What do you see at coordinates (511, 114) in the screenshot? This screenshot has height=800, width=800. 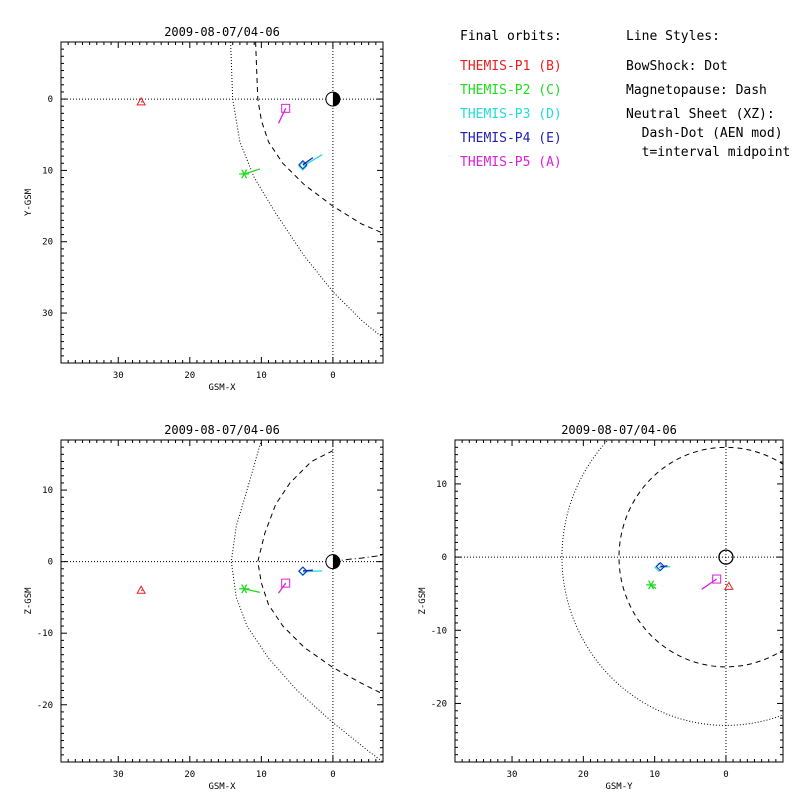 I see `legend-entry-p3: THEMIS-P3 (D)` at bounding box center [511, 114].